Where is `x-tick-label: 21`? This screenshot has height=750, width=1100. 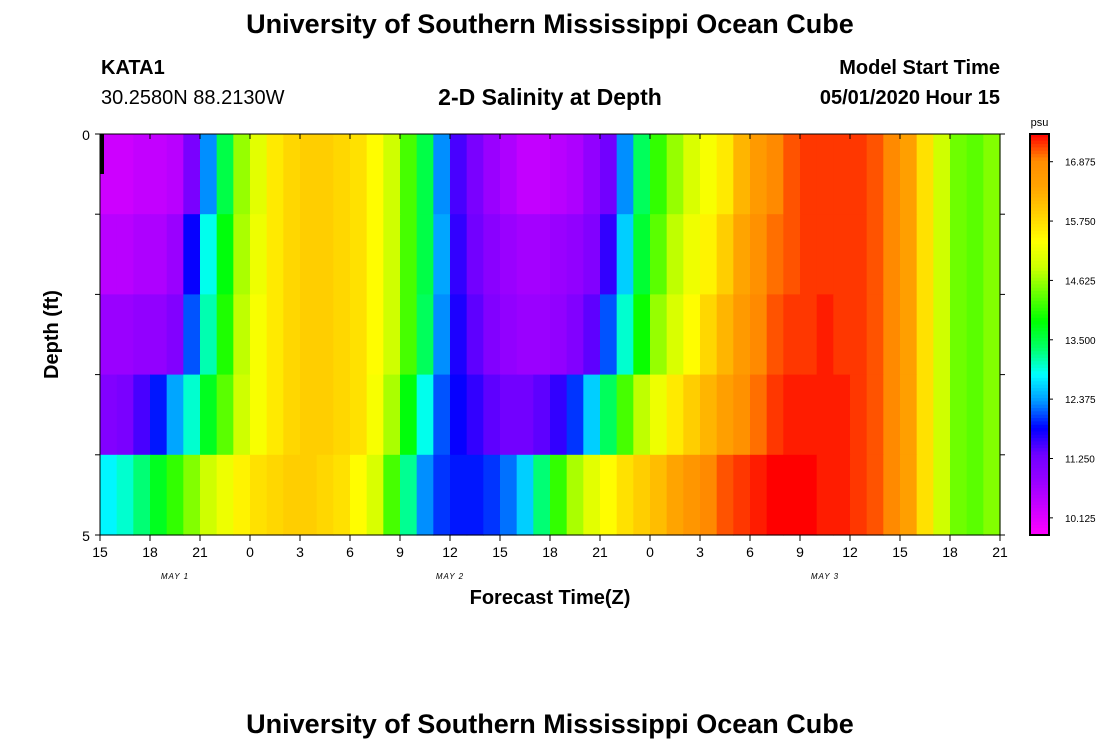
x-tick-label: 21 is located at coordinates (1000, 552).